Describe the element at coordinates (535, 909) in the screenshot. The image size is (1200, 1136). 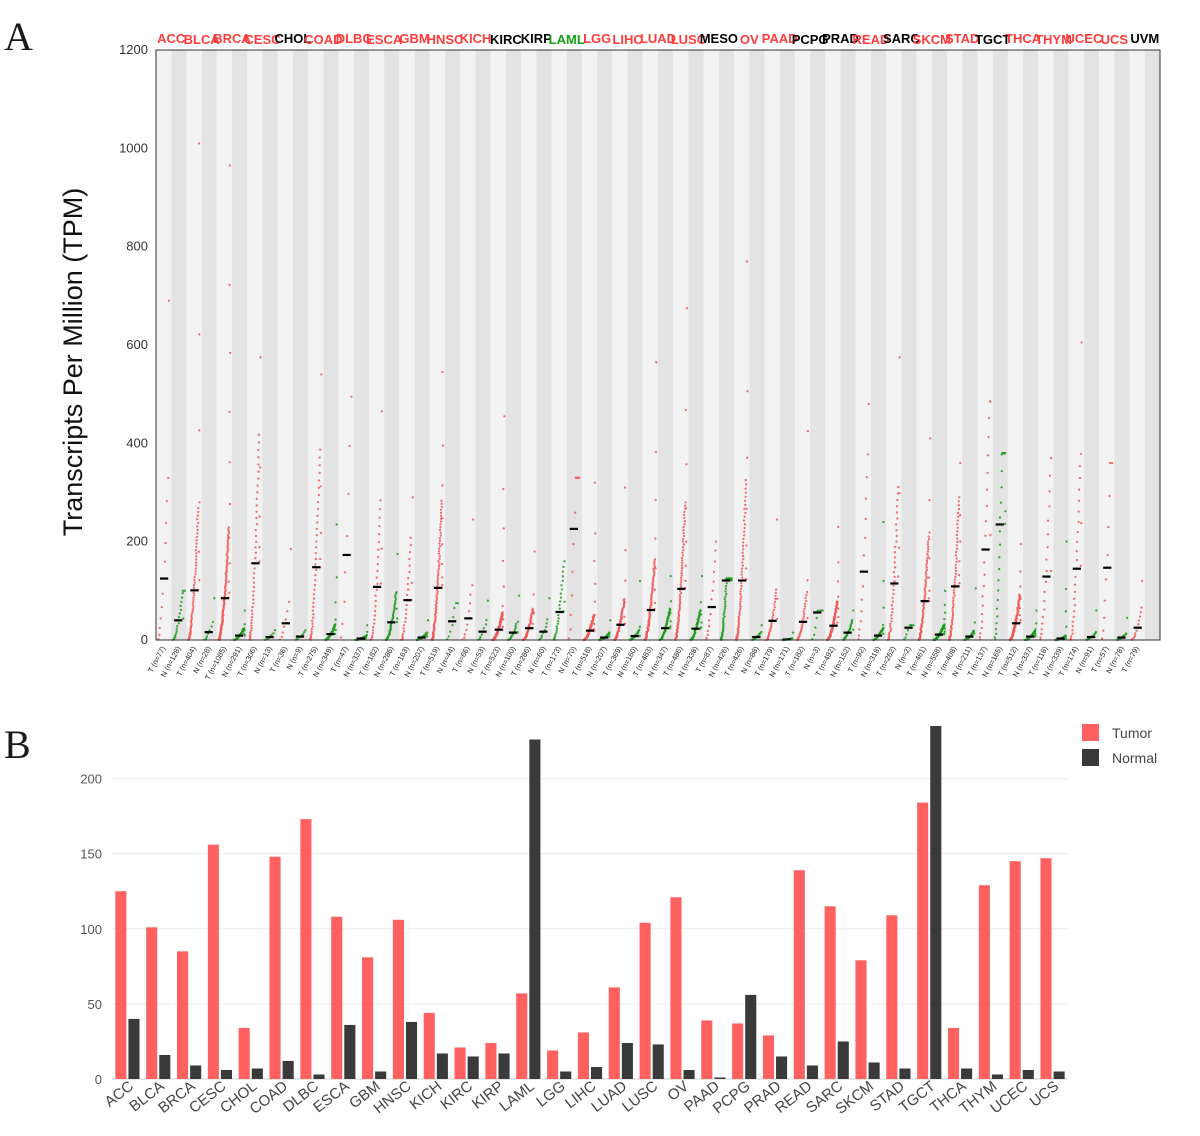
I see `bar-normal-laml` at that location.